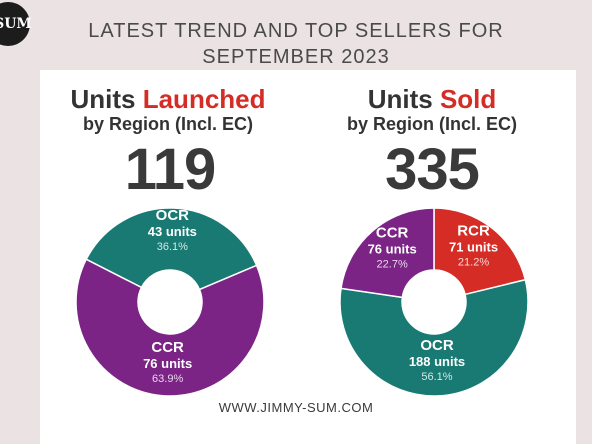 The height and width of the screenshot is (444, 592). Describe the element at coordinates (167, 124) in the screenshot. I see `units-launched-subtitle: by Region (Incl. EC)` at that location.